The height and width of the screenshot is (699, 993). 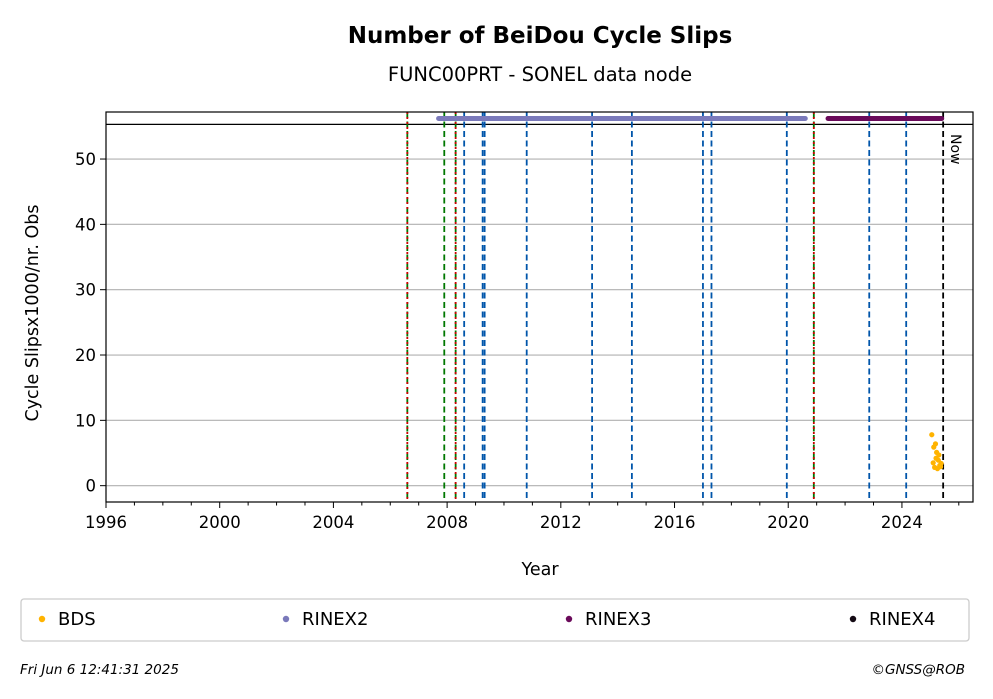 I want to click on x-tick-label: 2000, so click(x=220, y=522).